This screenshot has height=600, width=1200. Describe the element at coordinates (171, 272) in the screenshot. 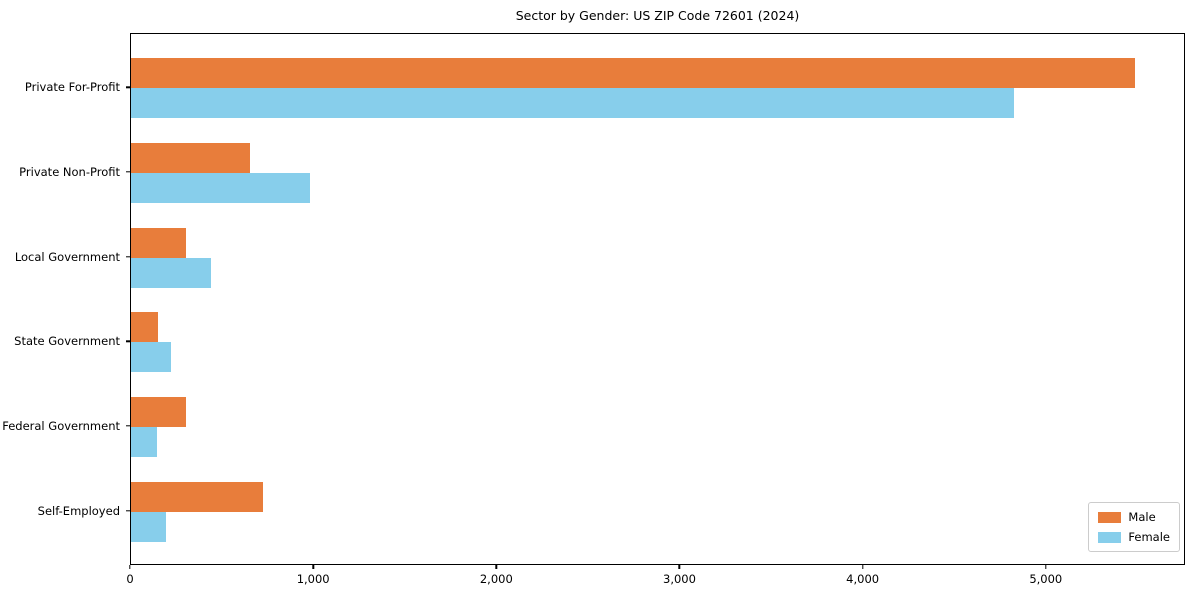

I see `bar-female-local-government` at that location.